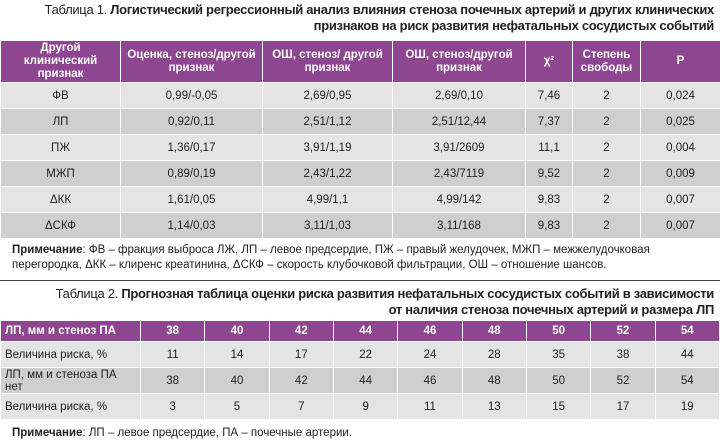 Image resolution: width=720 pixels, height=443 pixels. Describe the element at coordinates (549, 121) in the screenshot. I see `cell: 7,37` at that location.